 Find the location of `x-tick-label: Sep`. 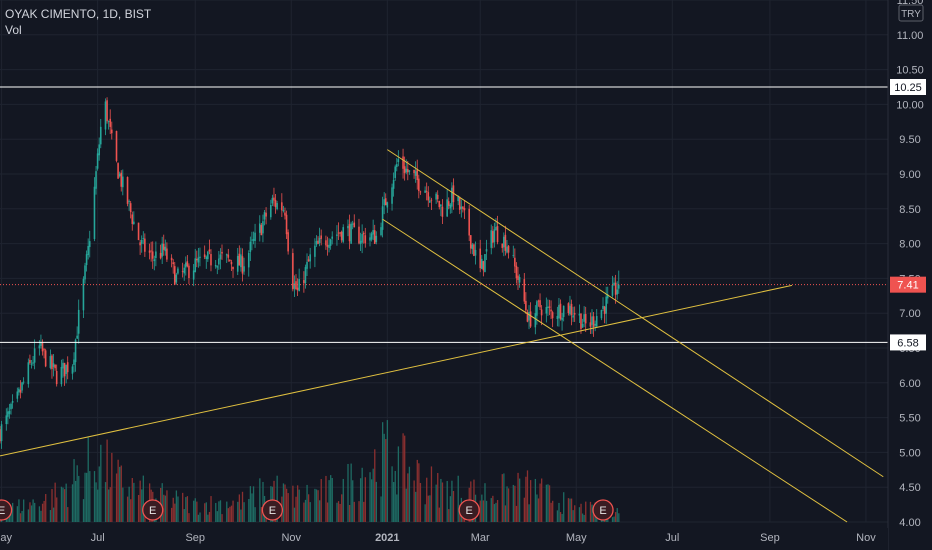

x-tick-label: Sep is located at coordinates (770, 538).